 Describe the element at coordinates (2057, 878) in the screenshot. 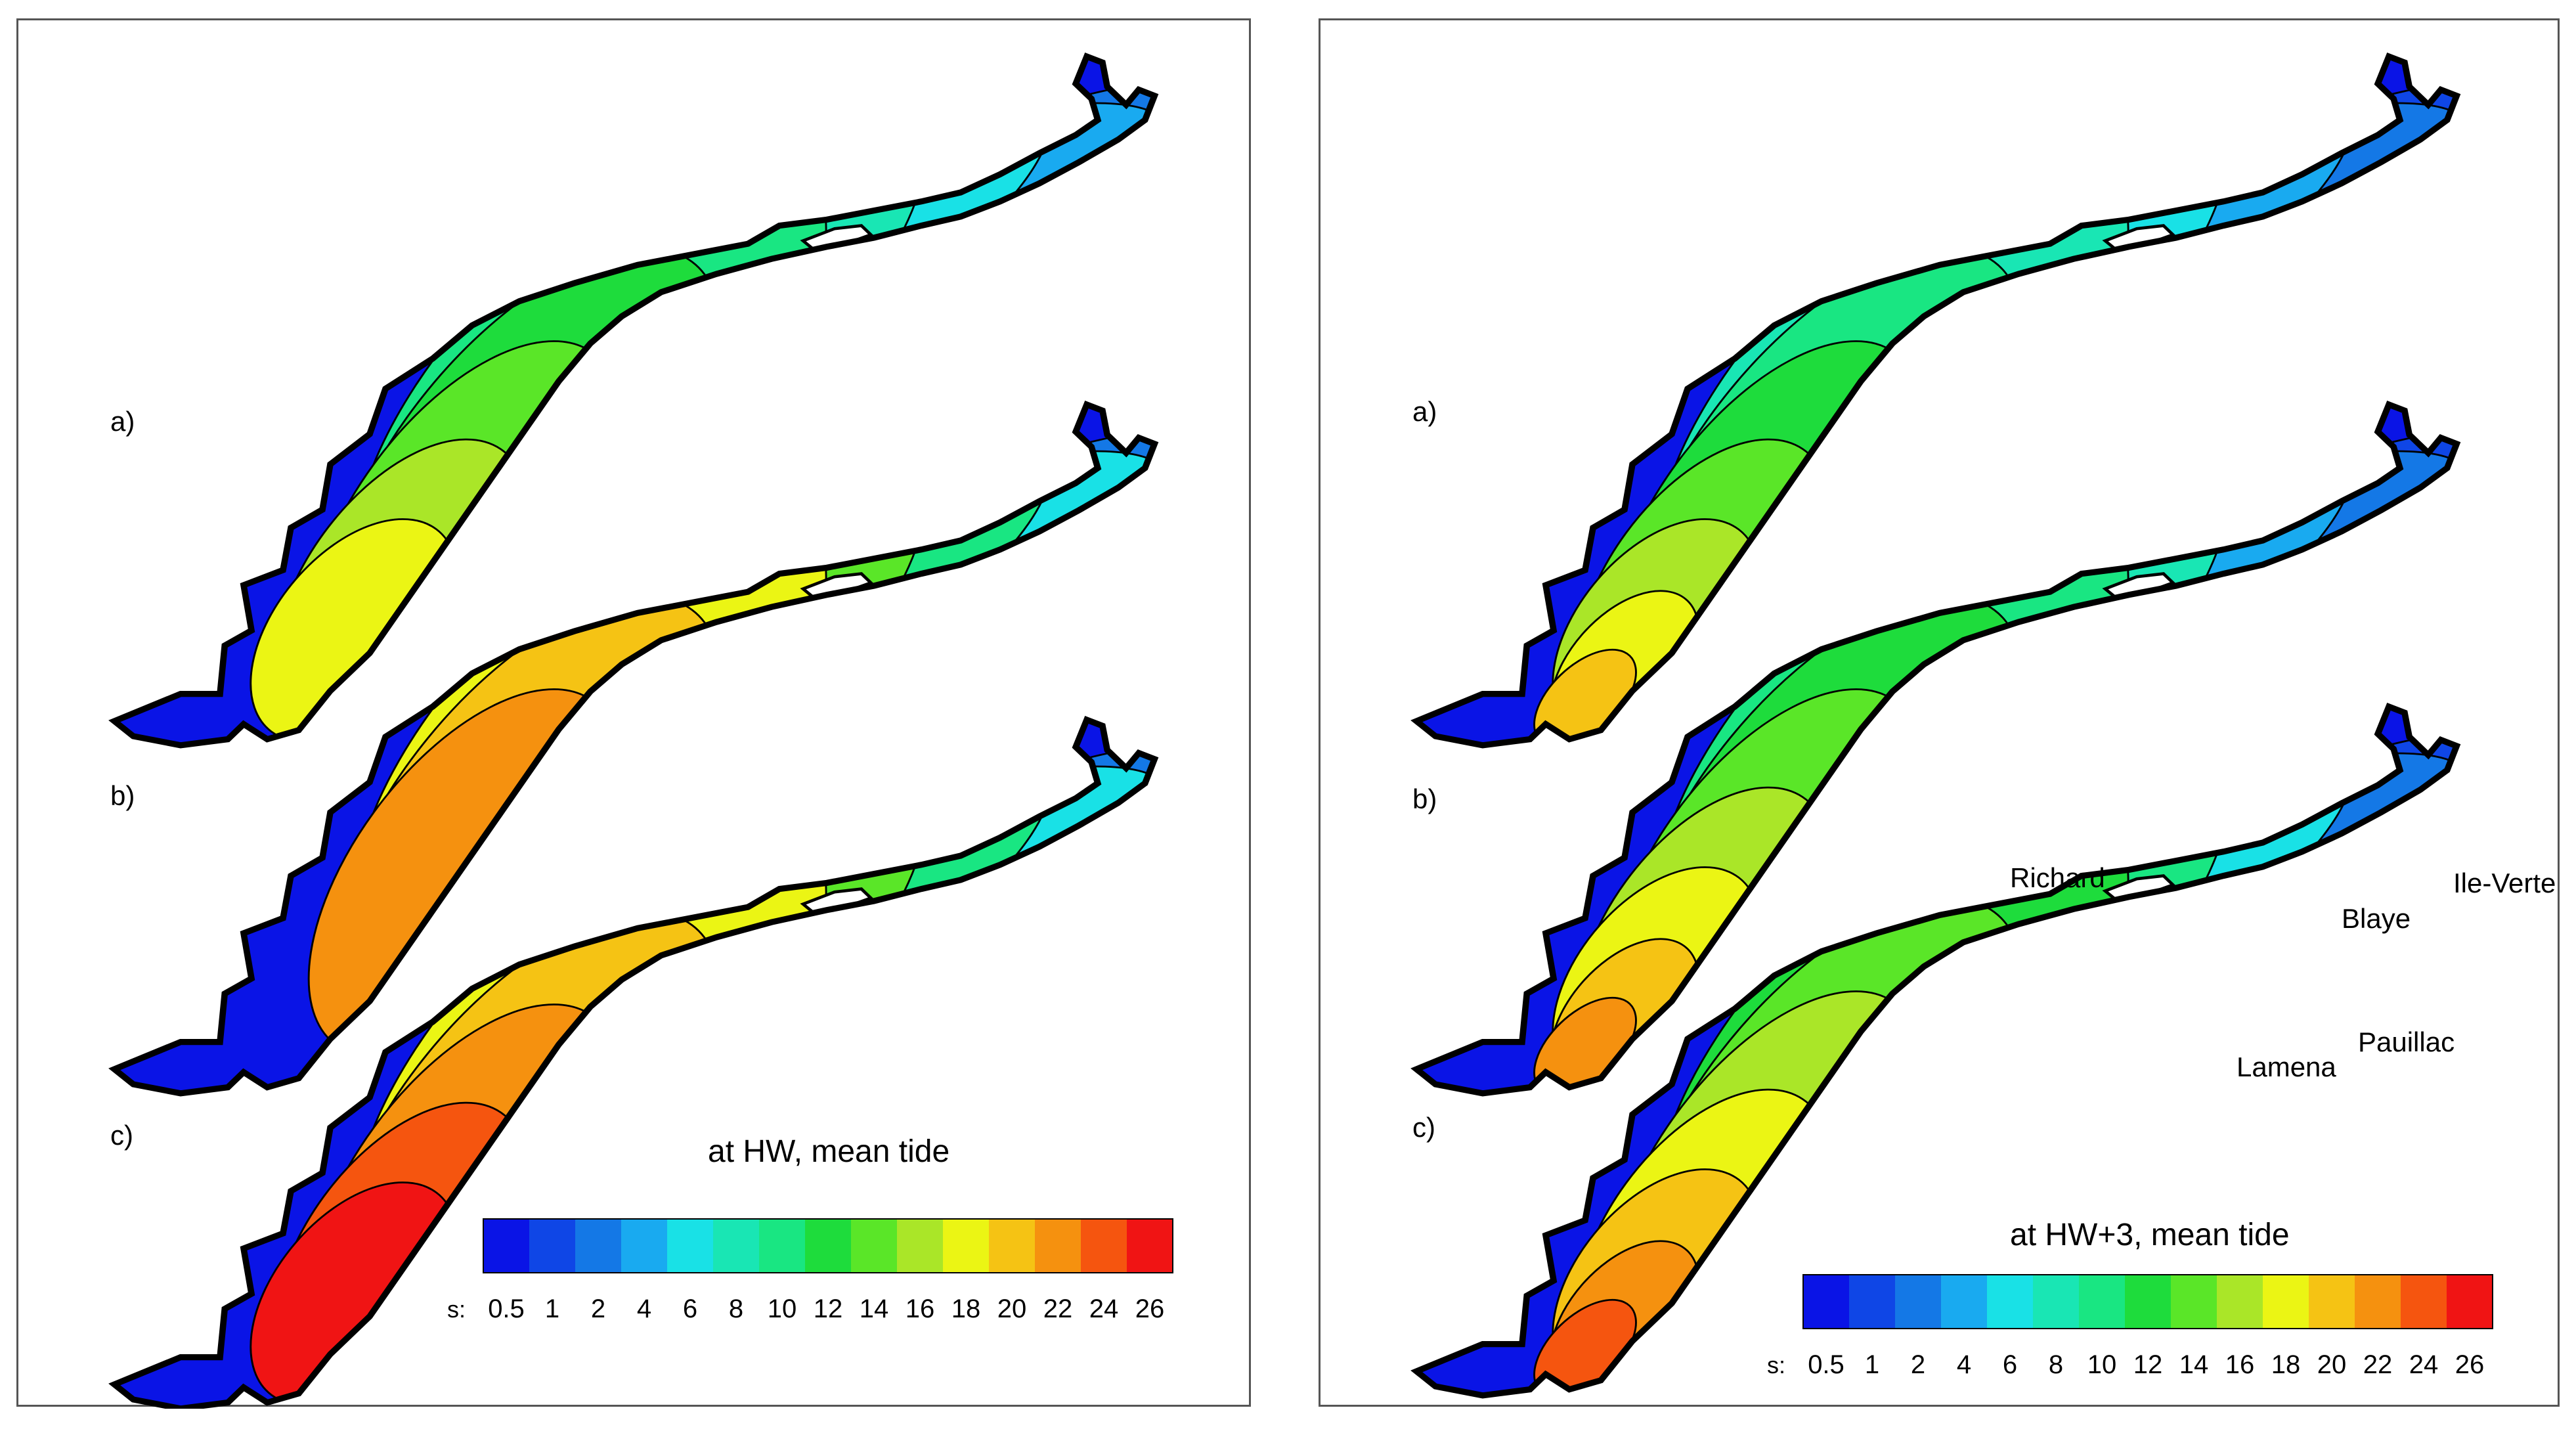

I see `place-label-richard: Richard` at that location.